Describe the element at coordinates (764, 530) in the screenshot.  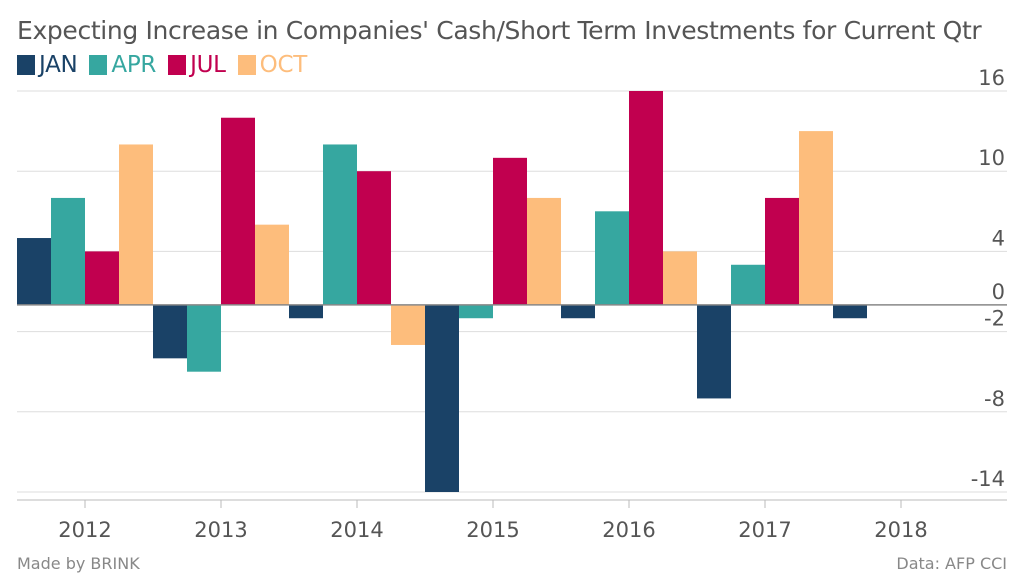
I see `x-tick-label: 2017` at that location.